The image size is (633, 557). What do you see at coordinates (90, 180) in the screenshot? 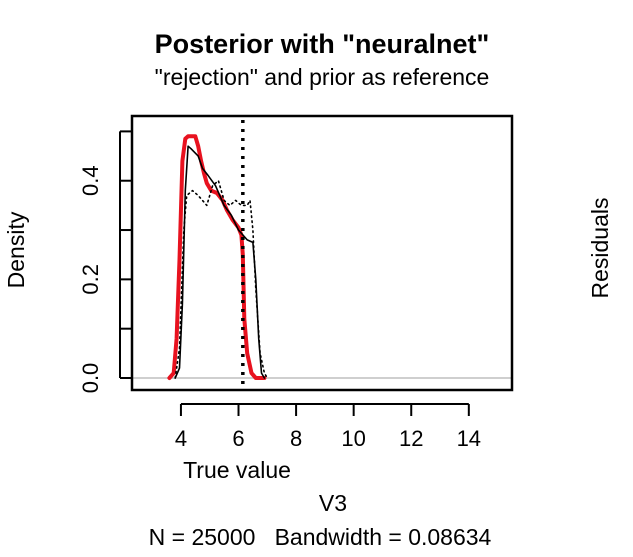
I see `y-tick-label: 0.4` at bounding box center [90, 180].